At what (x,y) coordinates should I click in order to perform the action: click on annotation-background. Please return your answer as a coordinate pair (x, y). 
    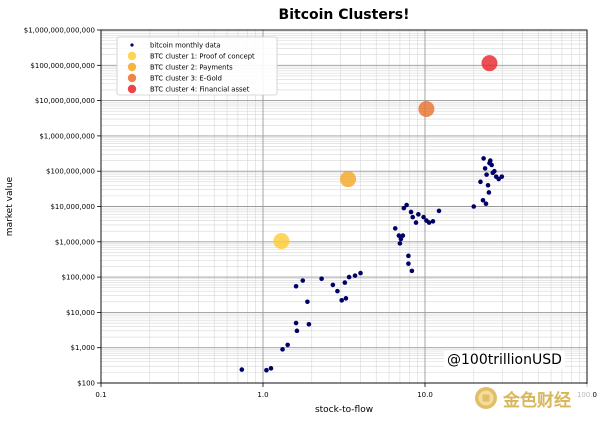
    Looking at the image, I should click on (504, 360).